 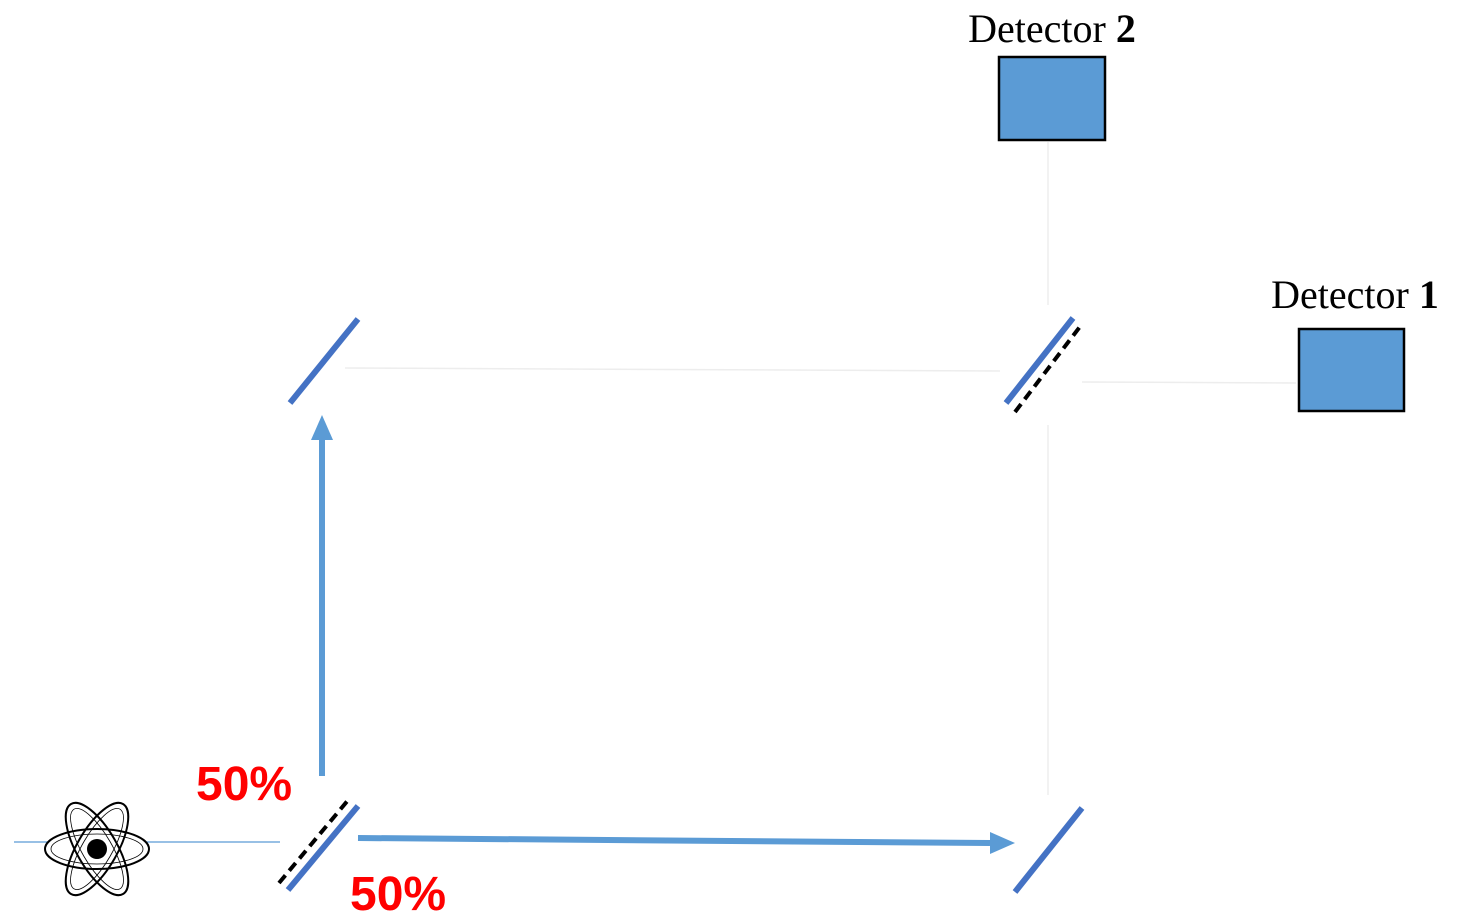 What do you see at coordinates (1351, 370) in the screenshot?
I see `detector-1-box` at bounding box center [1351, 370].